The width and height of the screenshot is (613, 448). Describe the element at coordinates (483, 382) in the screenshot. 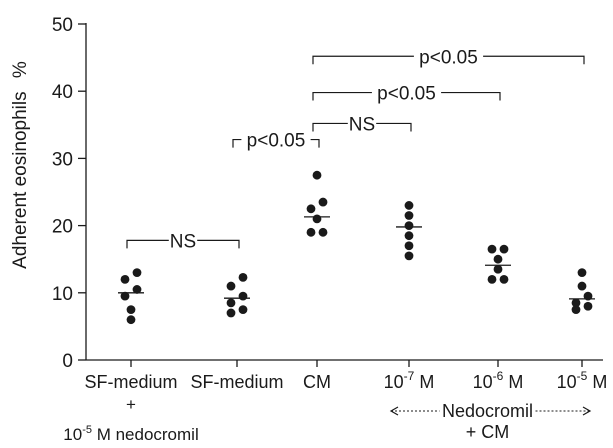

I see `category-label-4-base: 10` at that location.